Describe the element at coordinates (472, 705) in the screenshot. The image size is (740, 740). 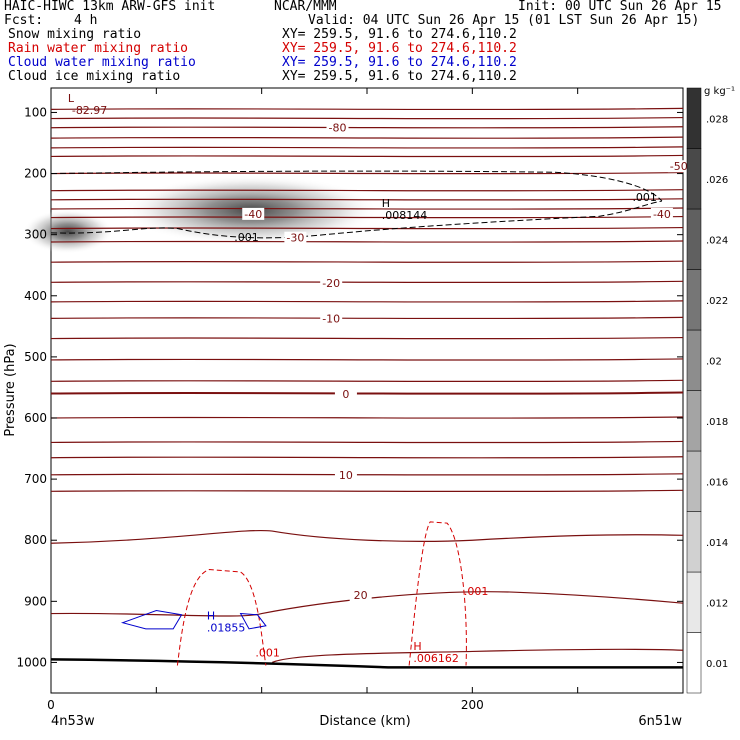
I see `x-tick-label: 200` at that location.